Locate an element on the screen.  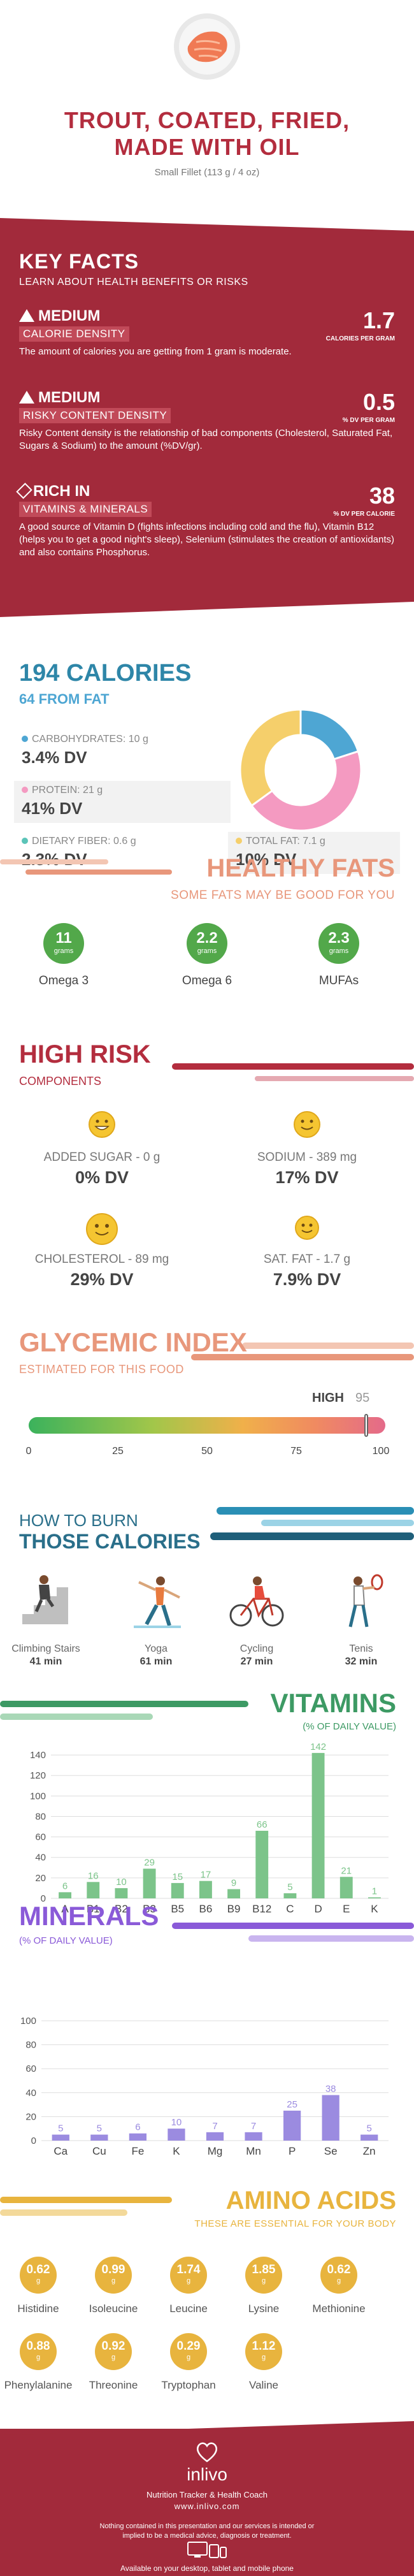
tennis-icon is located at coordinates (365, 1600).